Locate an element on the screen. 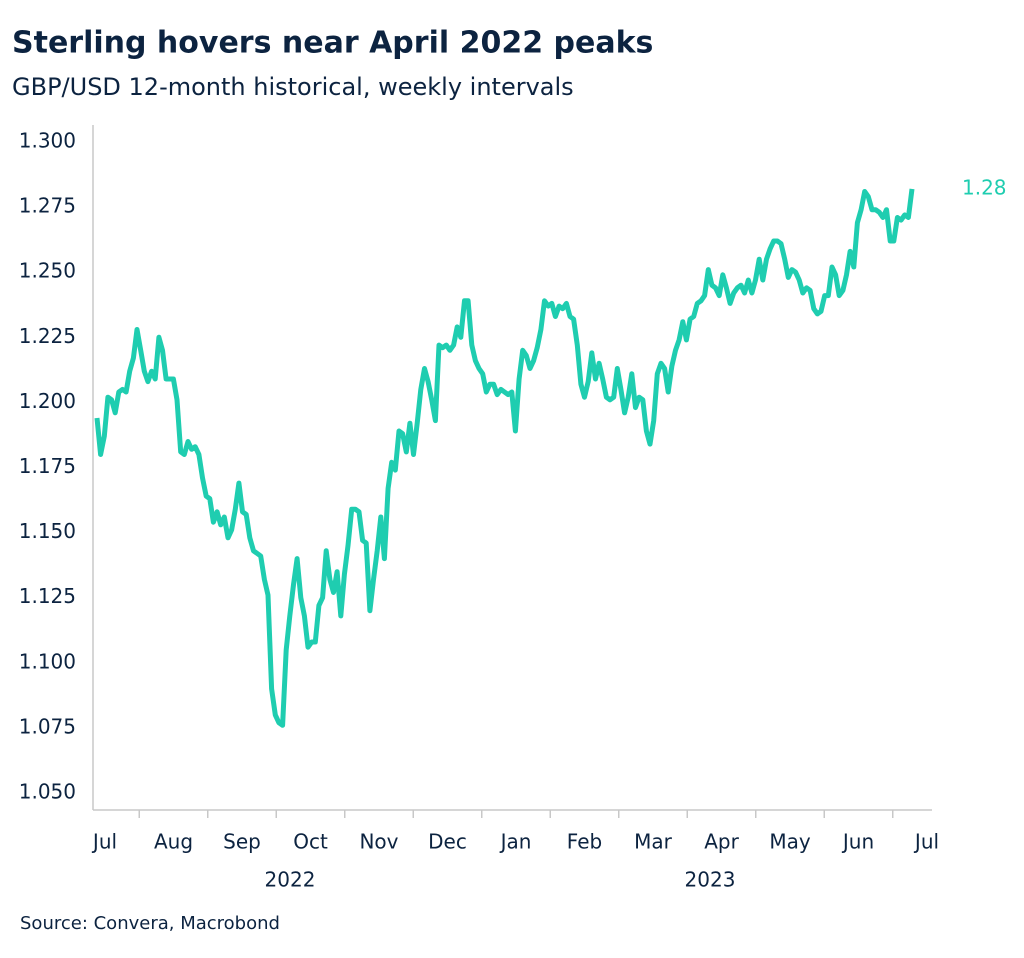  x-tick-label: May is located at coordinates (790, 842).